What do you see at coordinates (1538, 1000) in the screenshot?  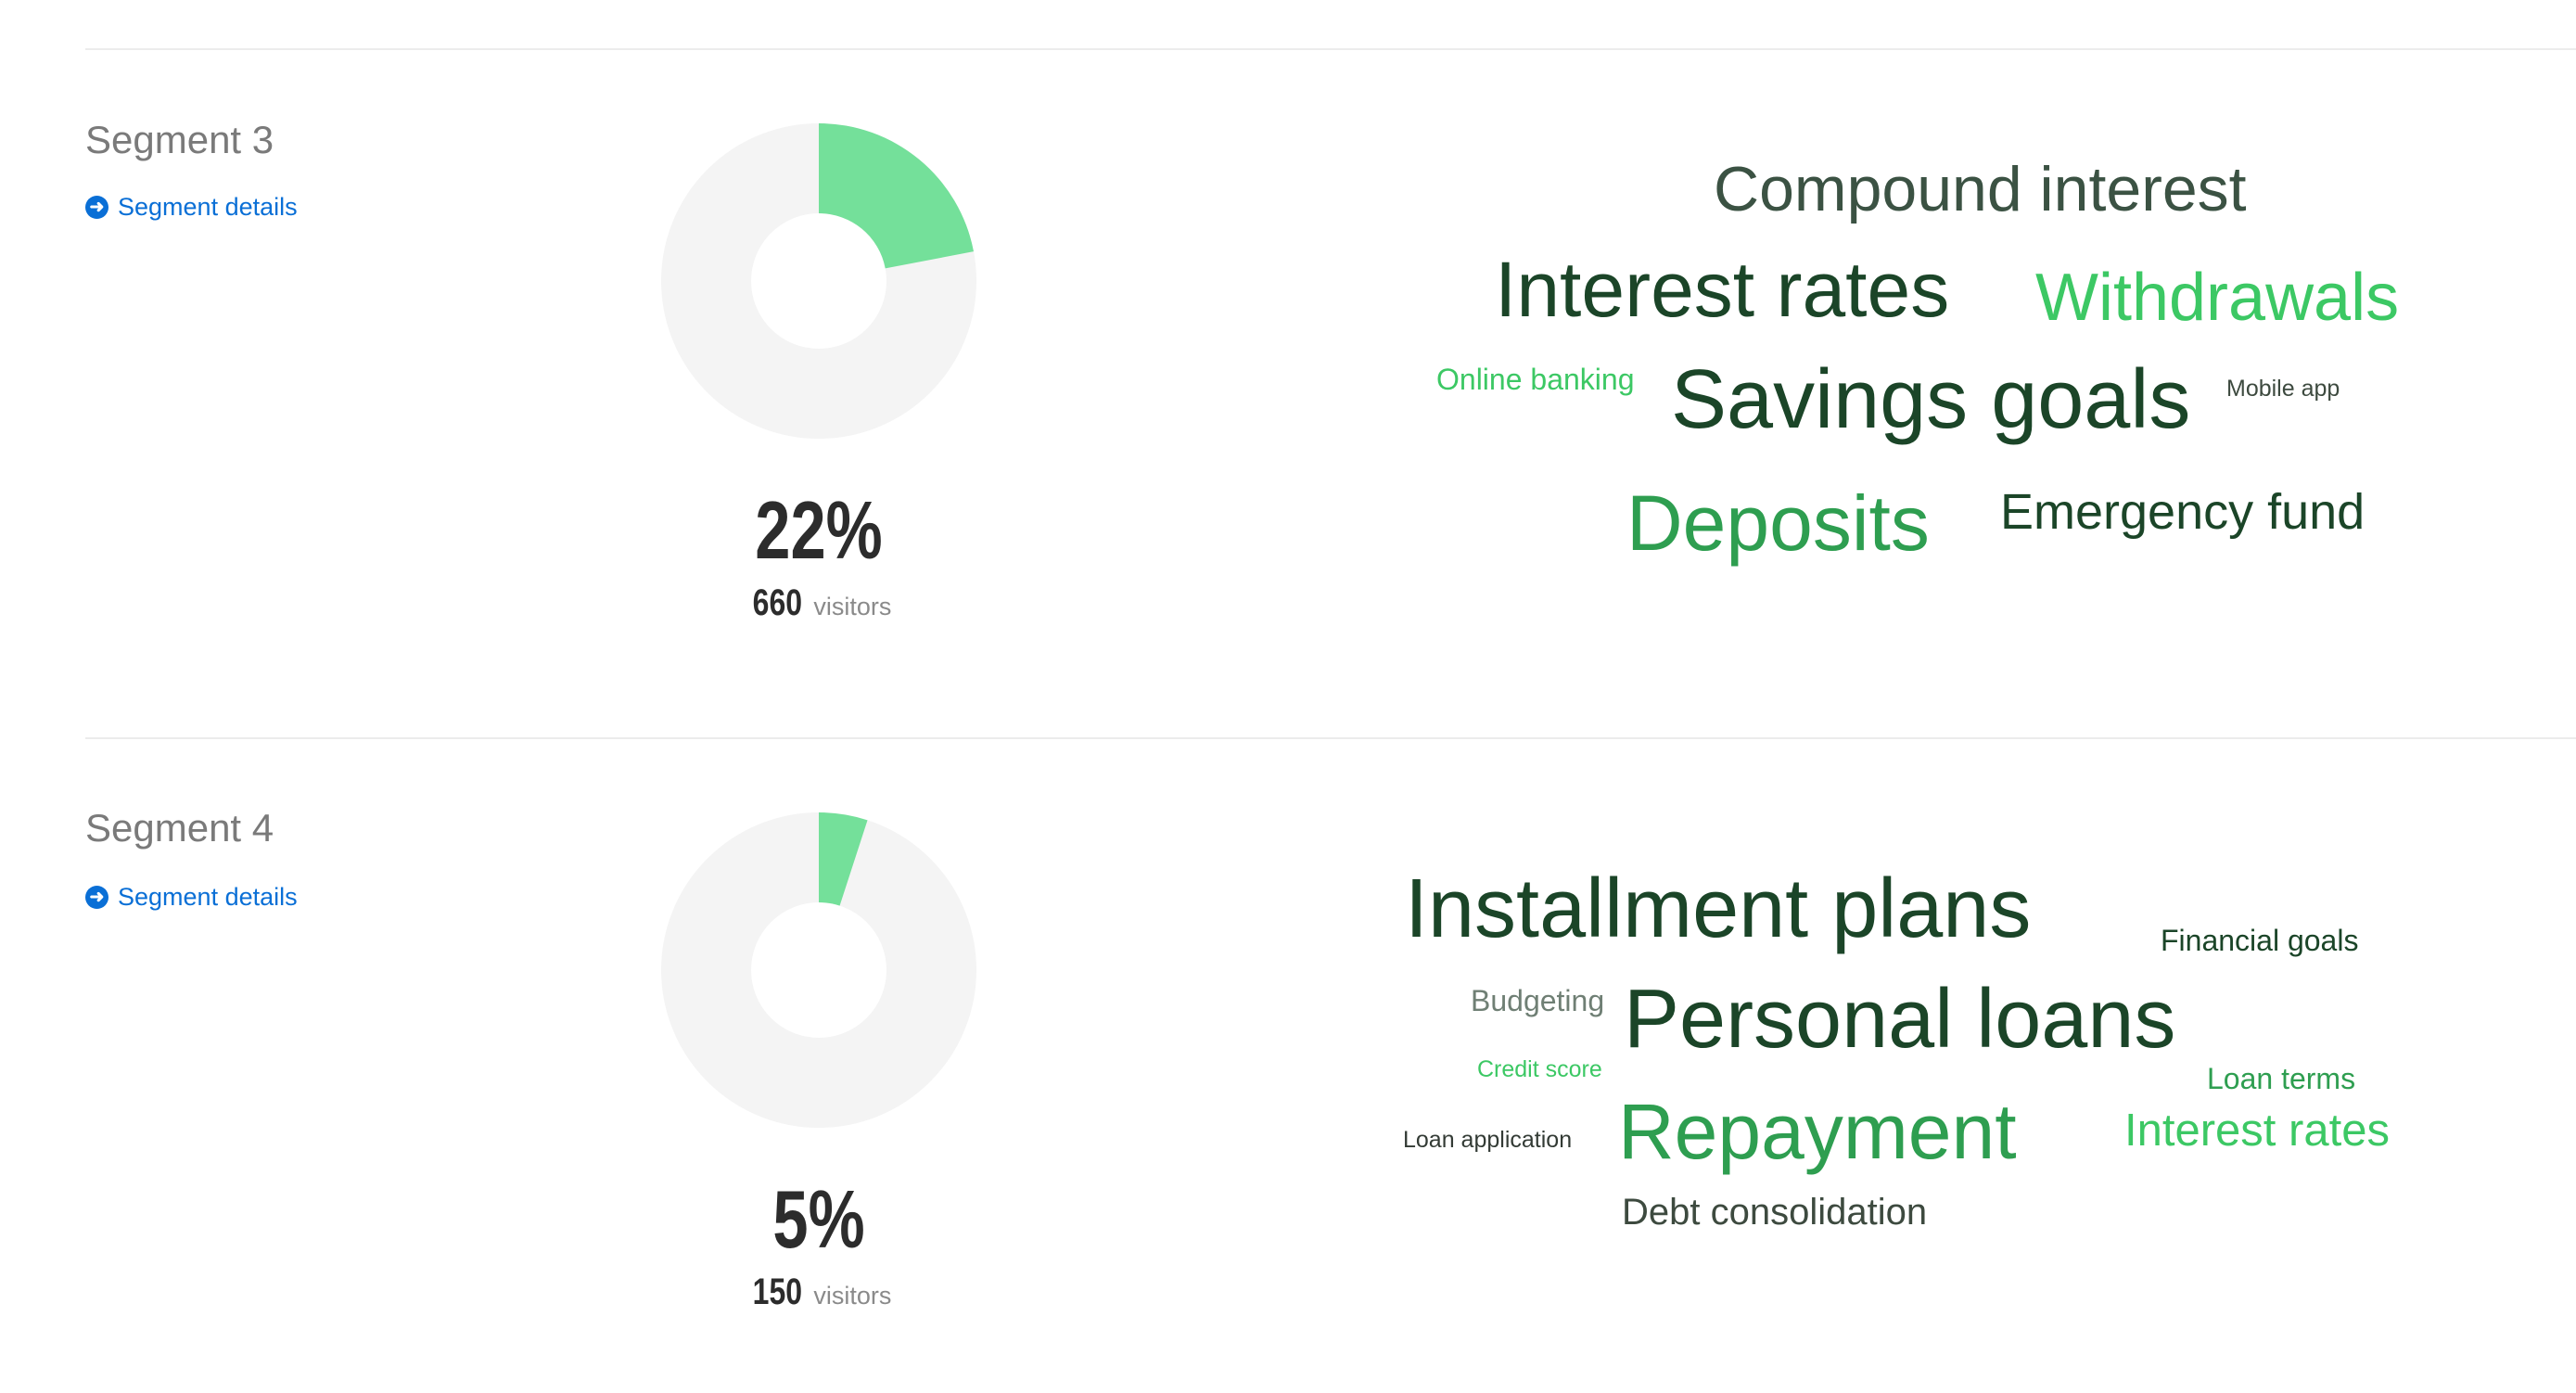 I see `word-cloud-term: Budgeting` at bounding box center [1538, 1000].